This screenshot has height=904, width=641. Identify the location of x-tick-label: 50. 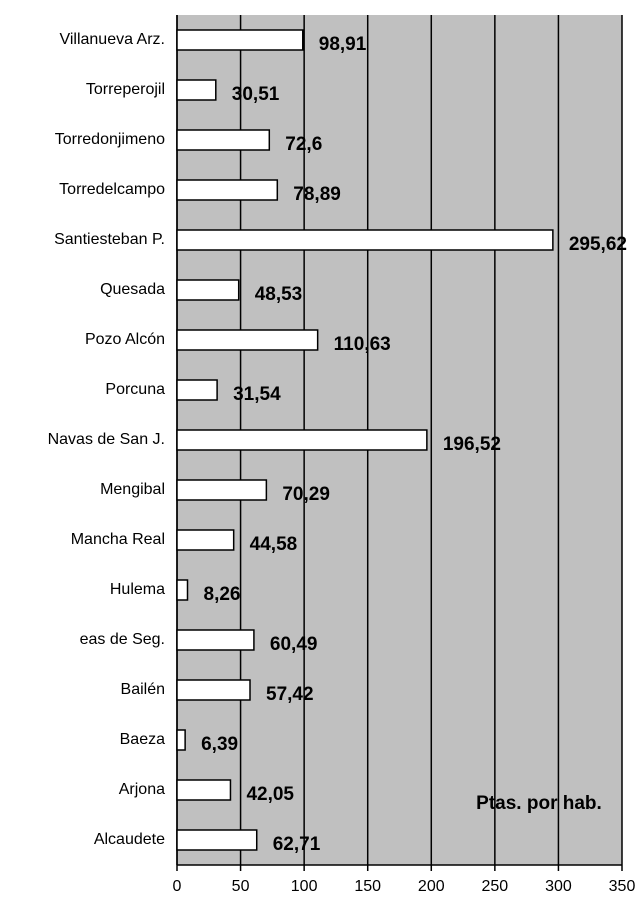
(241, 886).